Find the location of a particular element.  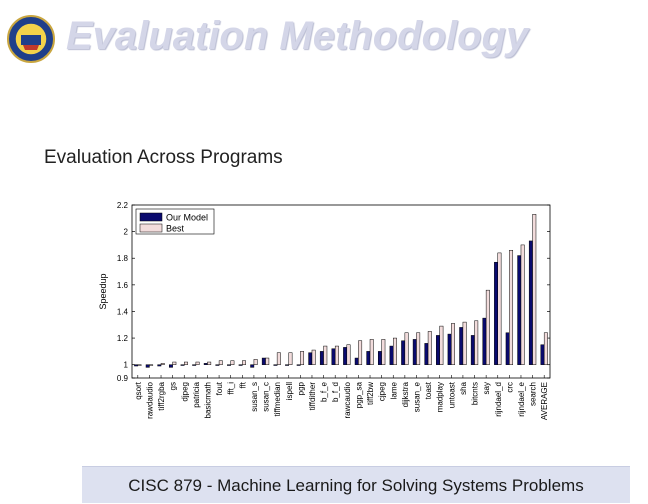

x-tick-label: toast is located at coordinates (428, 390).